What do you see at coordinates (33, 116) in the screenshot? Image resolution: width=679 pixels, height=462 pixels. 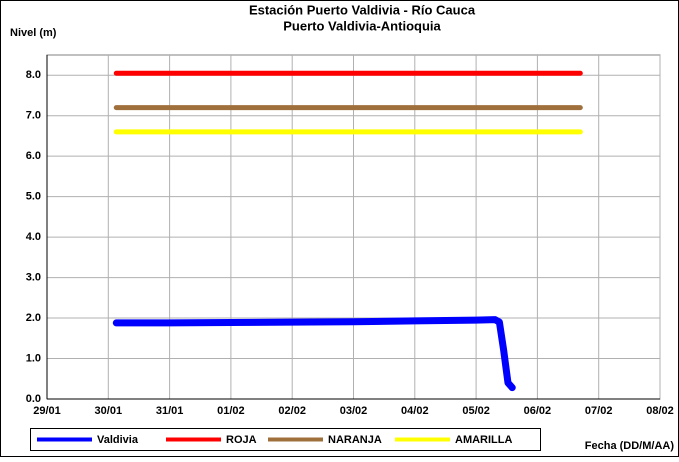 I see `y-tick-label: 7.0` at bounding box center [33, 116].